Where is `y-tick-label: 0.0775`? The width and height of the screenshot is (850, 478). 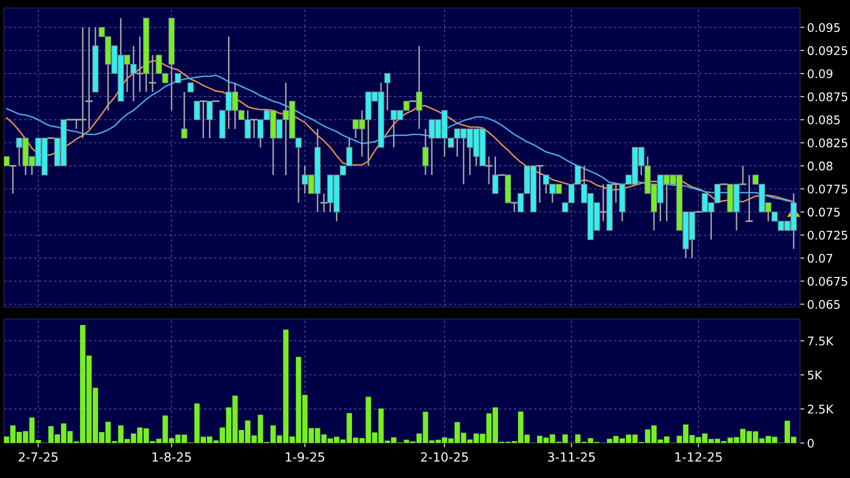 y-tick-label: 0.0775 is located at coordinates (828, 189).